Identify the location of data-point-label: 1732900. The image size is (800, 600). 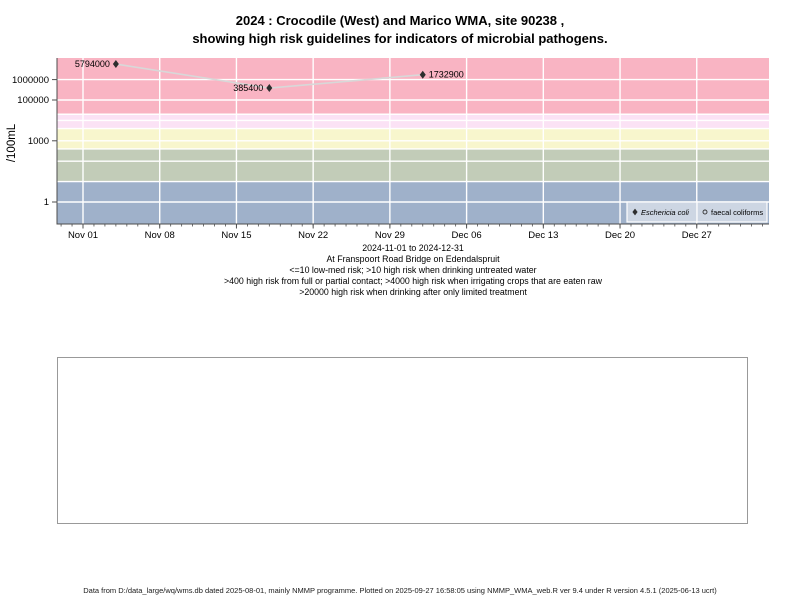
(446, 75).